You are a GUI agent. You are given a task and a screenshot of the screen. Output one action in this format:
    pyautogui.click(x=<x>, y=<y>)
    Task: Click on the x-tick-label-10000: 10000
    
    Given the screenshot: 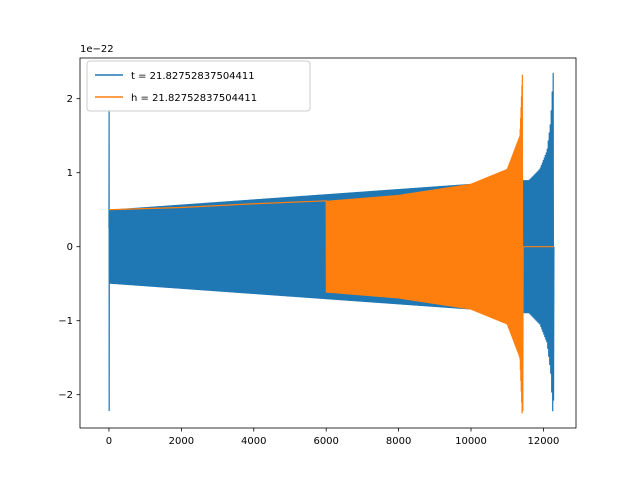 What is the action you would take?
    pyautogui.click(x=471, y=441)
    